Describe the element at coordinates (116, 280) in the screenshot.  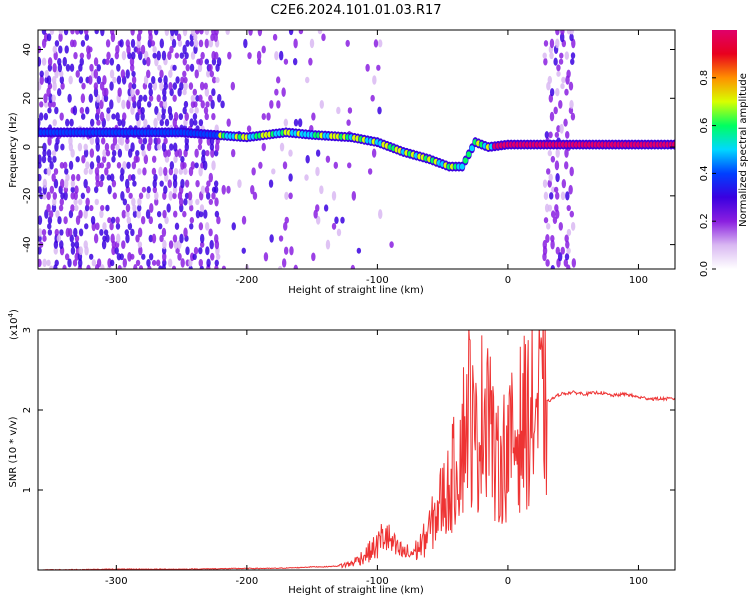
I see `spectrogram-xtick-label: -300` at that location.